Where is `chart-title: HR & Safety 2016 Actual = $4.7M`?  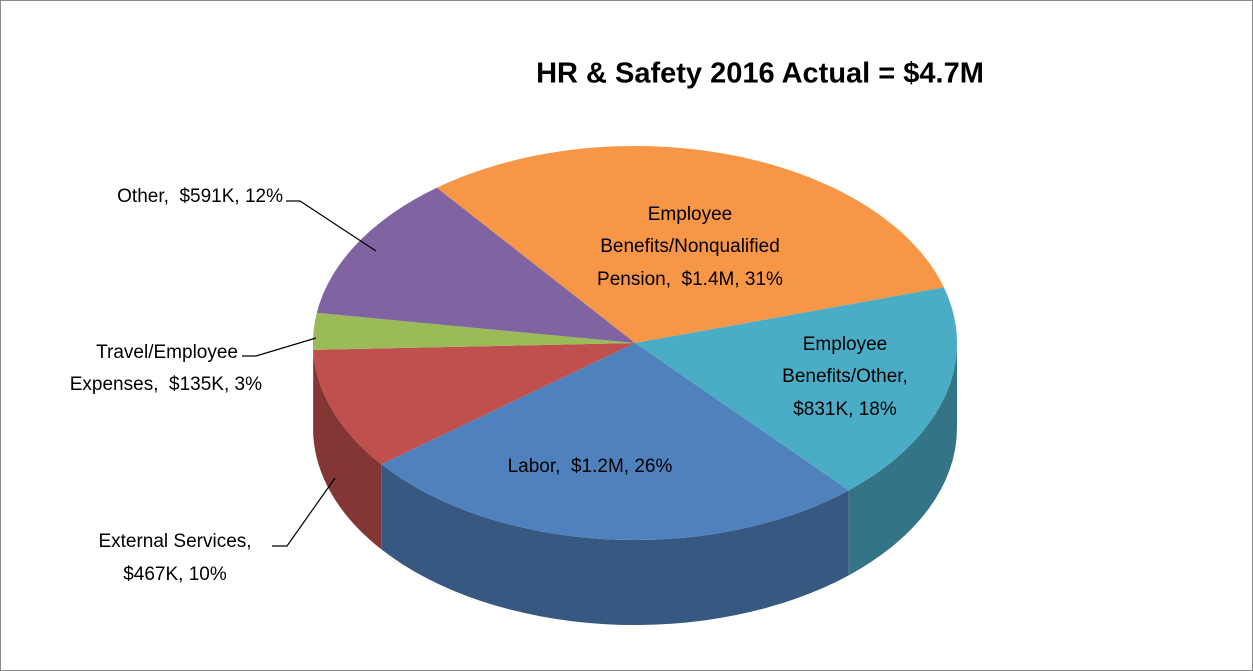
chart-title: HR & Safety 2016 Actual = $4.7M is located at coordinates (760, 74).